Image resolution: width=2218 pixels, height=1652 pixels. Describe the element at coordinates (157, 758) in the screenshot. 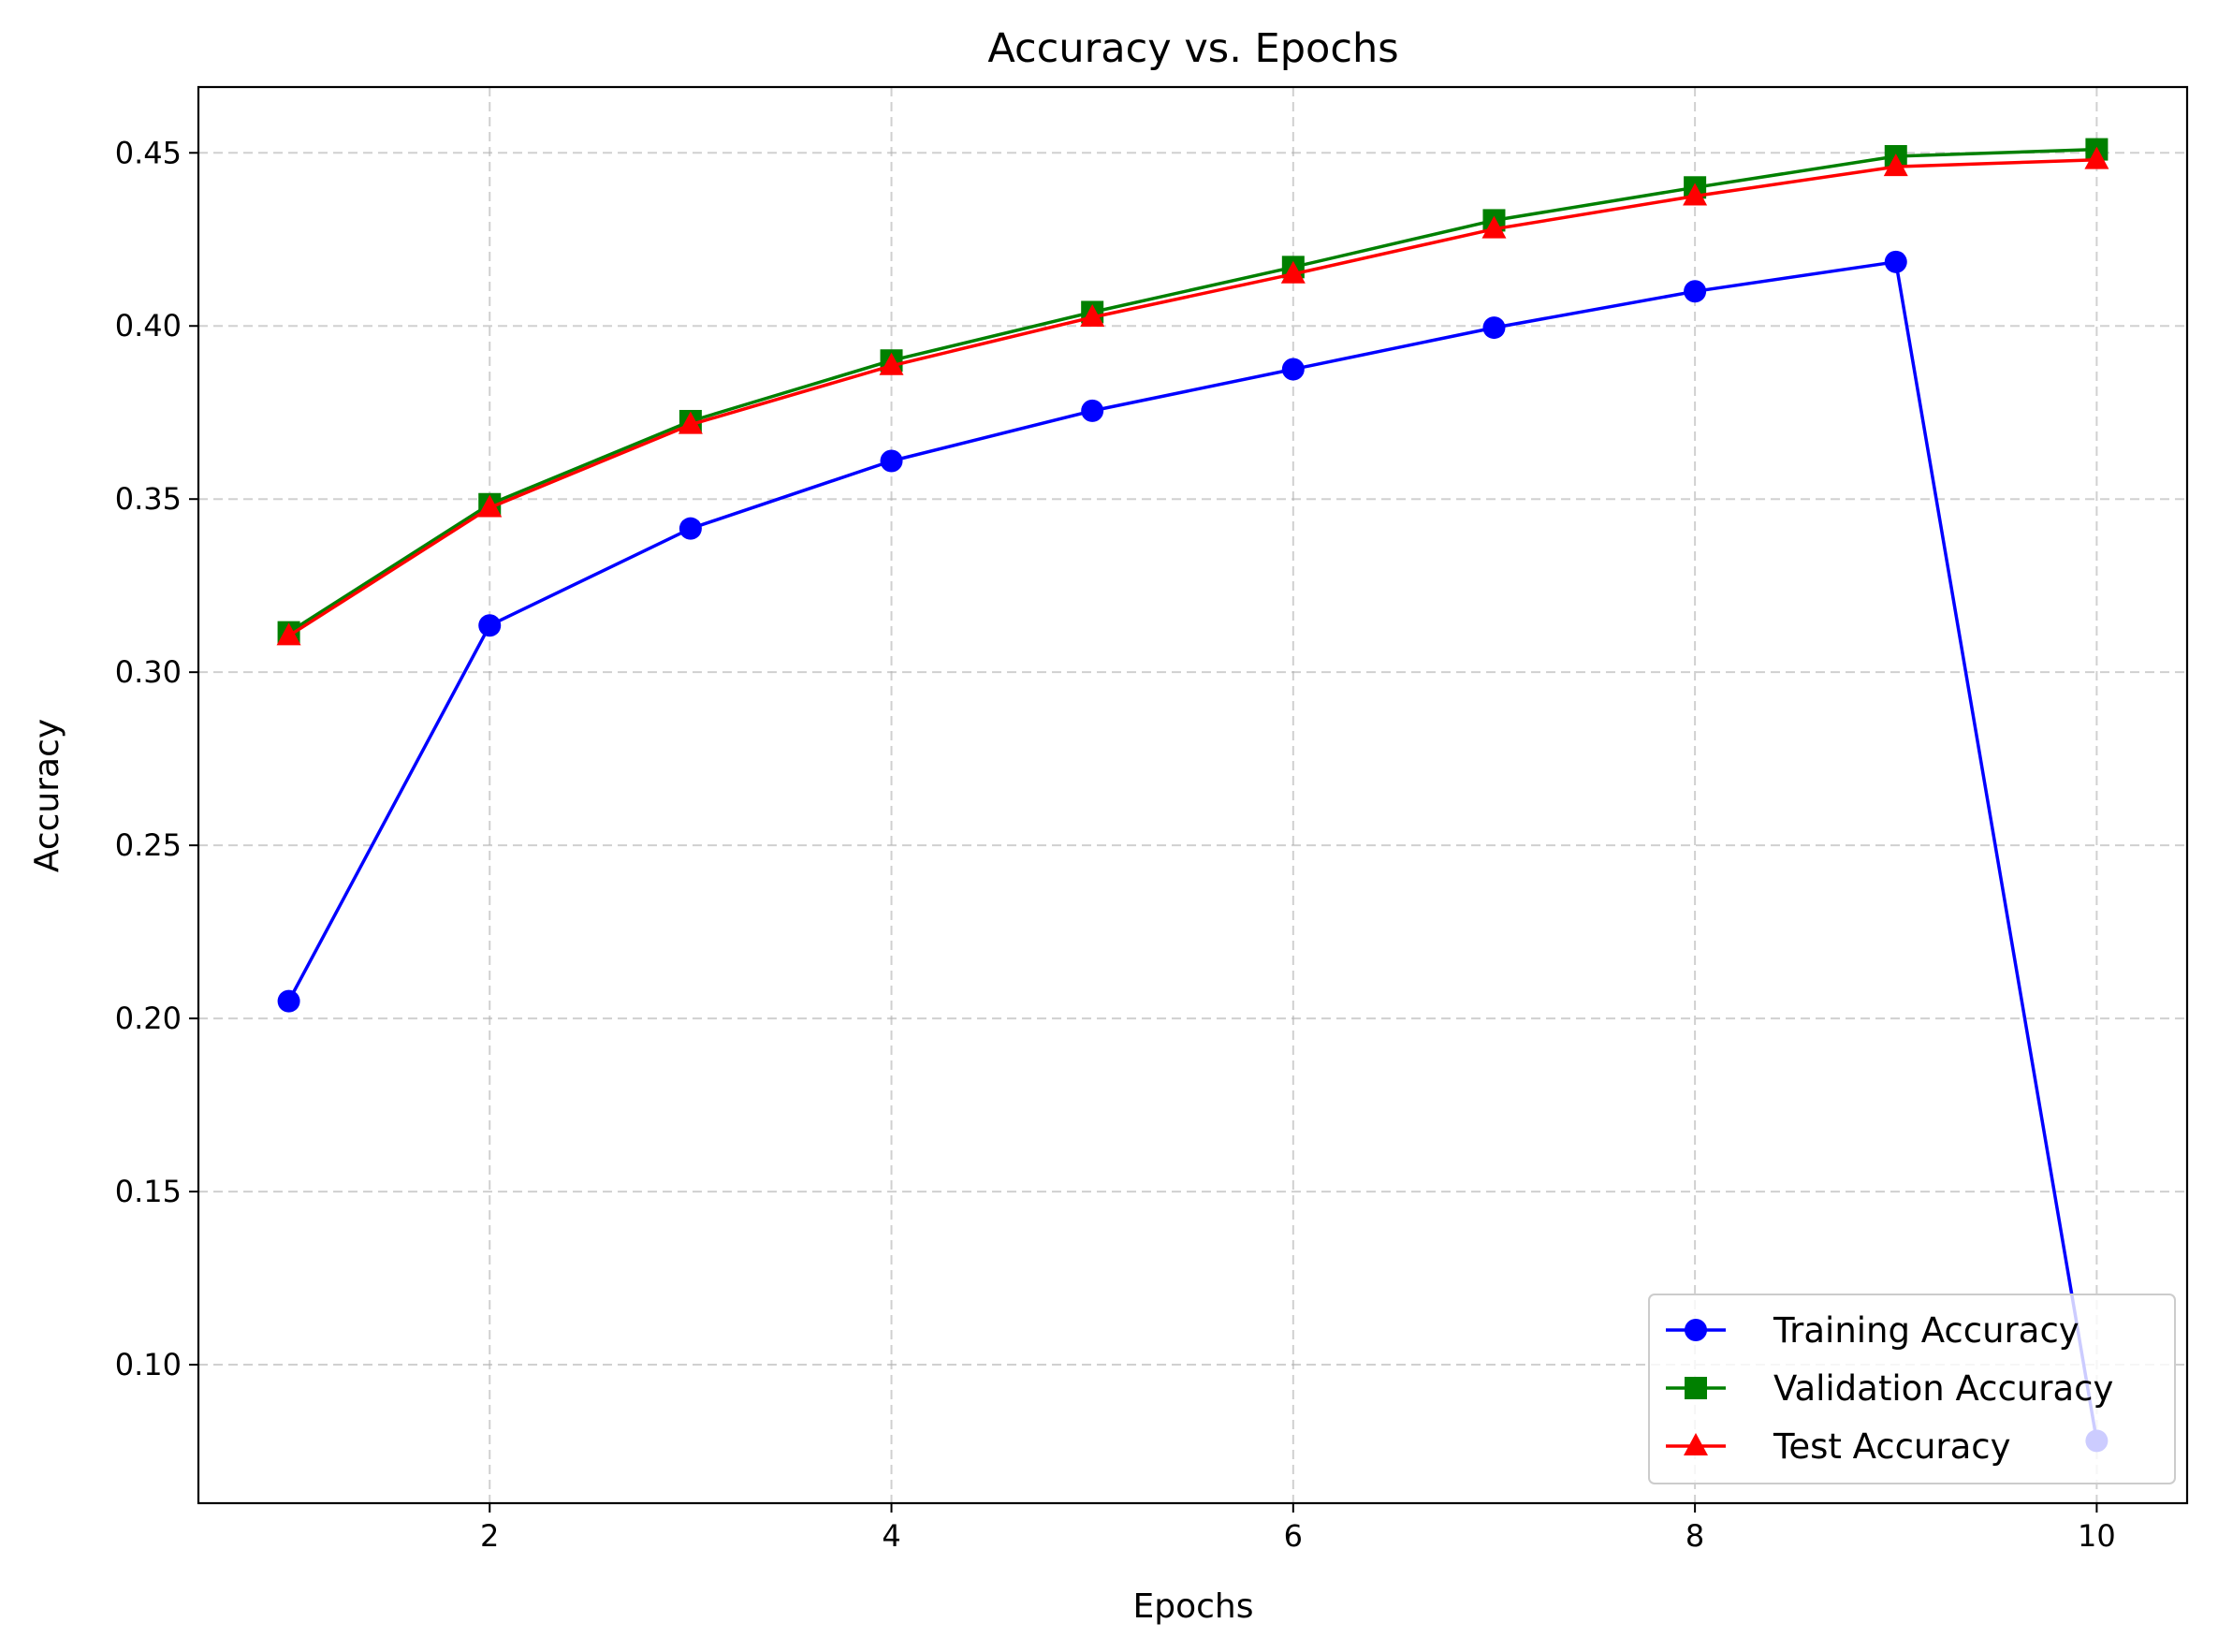

I see `y-axis-ticks: 0.10 0.15 0.20 0.25 0.30 0.35 0.40 0.45` at that location.